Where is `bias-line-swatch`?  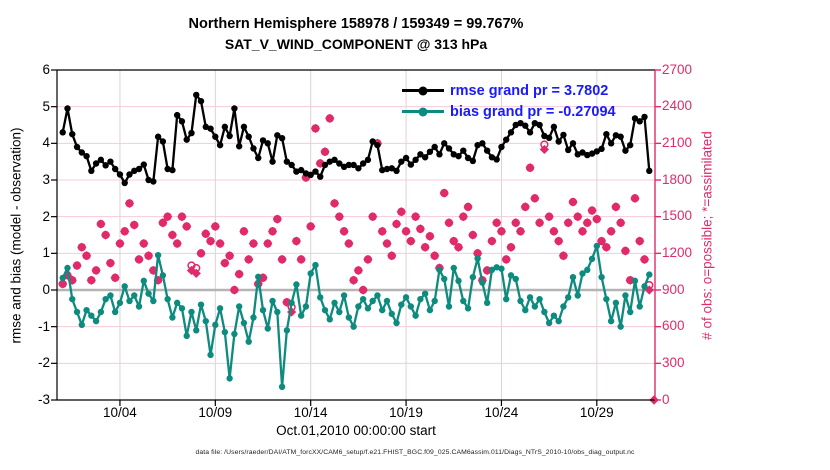 bias-line-swatch is located at coordinates (423, 111).